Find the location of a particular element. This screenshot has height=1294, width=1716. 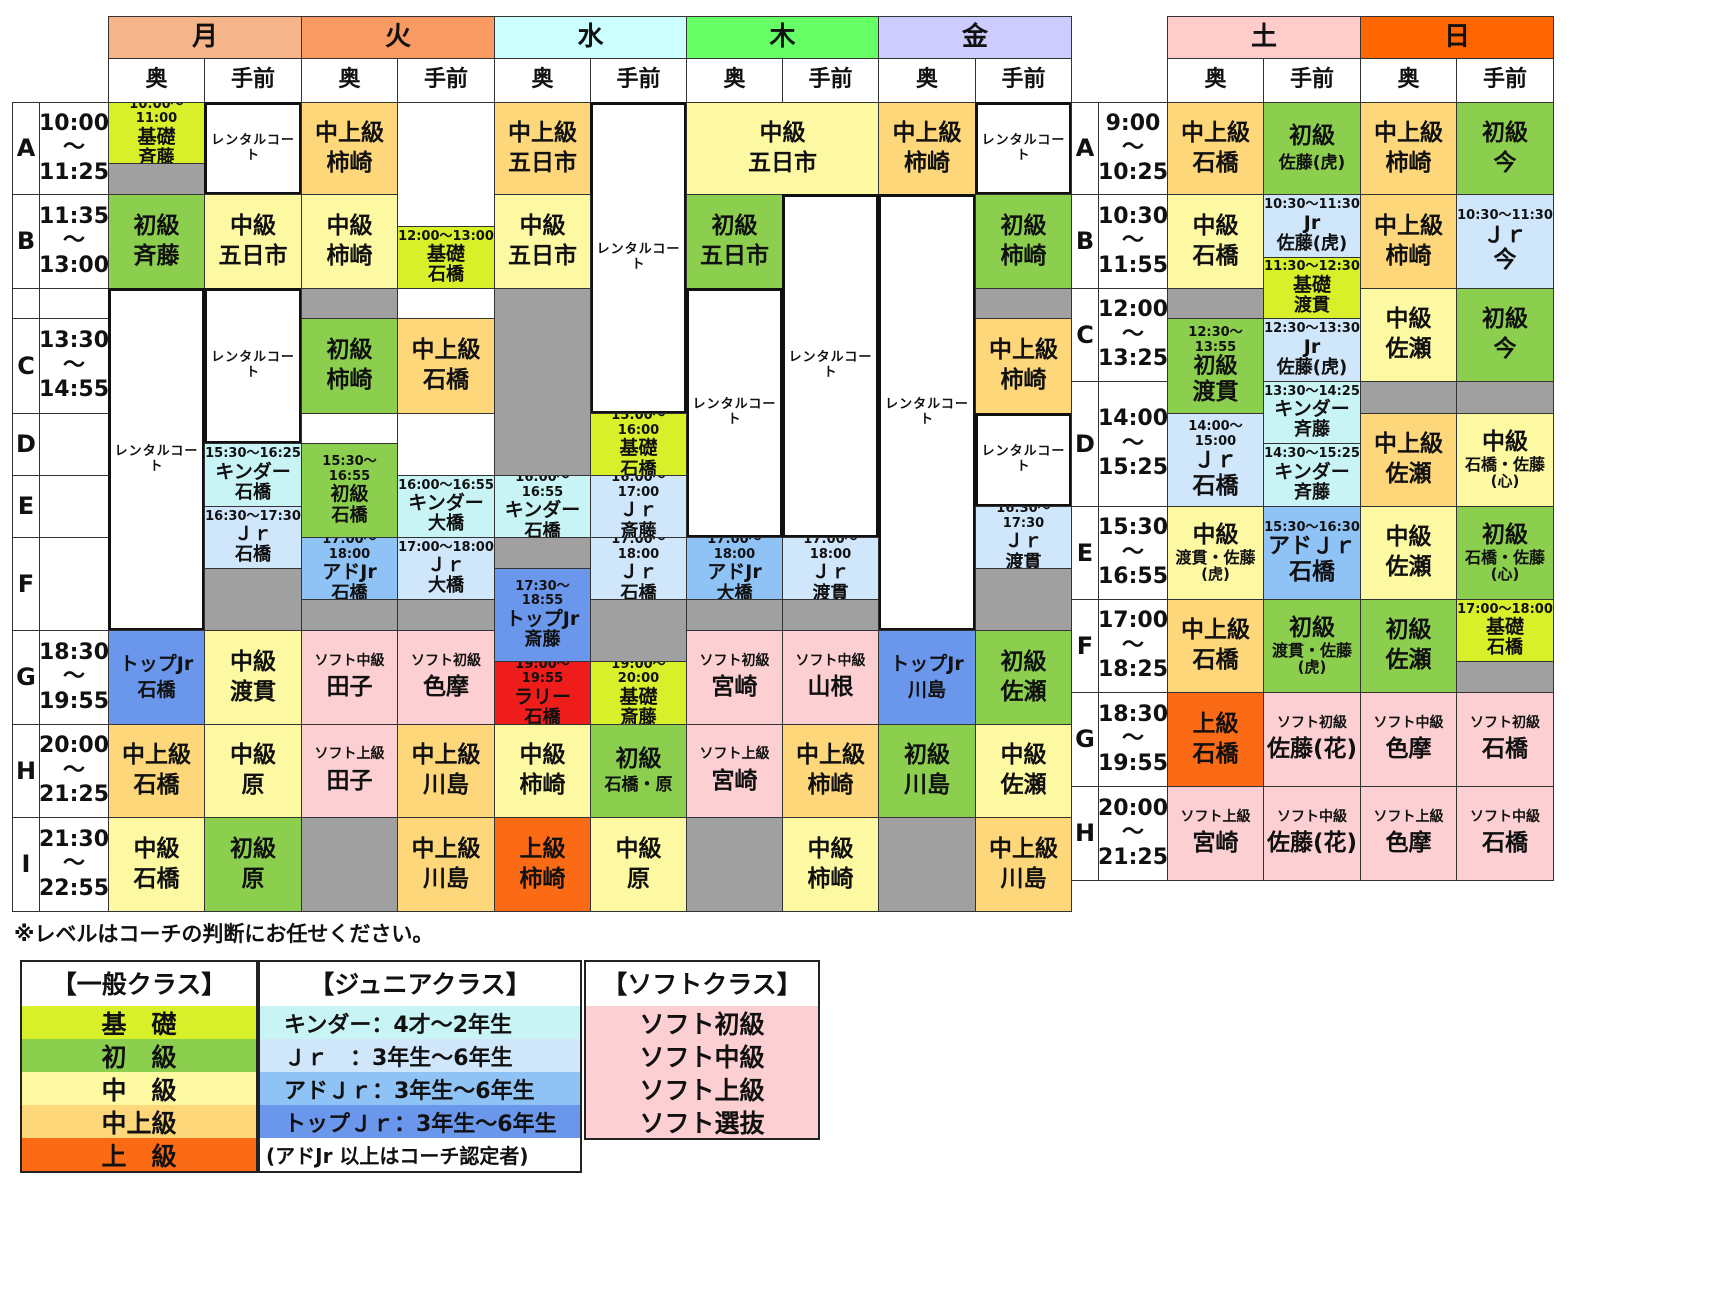

class-slot: トップJr 川島 is located at coordinates (927, 677).